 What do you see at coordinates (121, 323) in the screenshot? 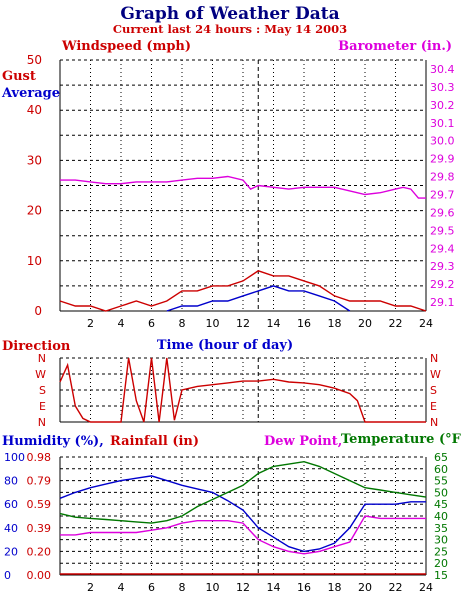
I see `wind-panel-x-tick-label: 4` at bounding box center [121, 323].